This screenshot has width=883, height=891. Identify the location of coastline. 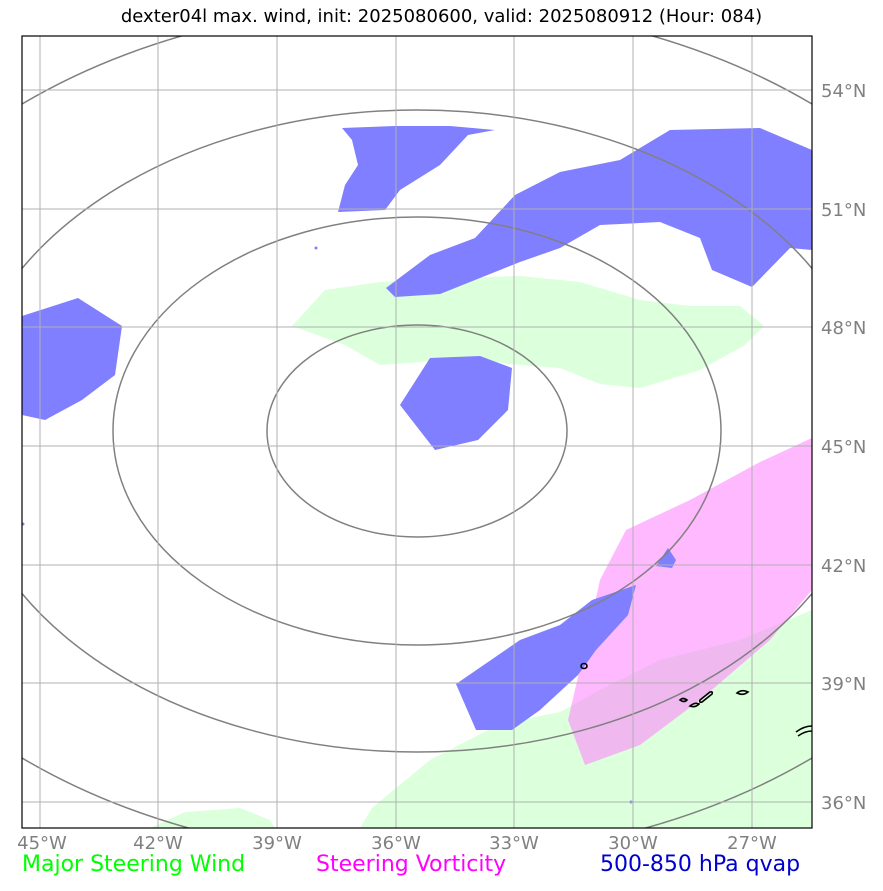
(696, 699).